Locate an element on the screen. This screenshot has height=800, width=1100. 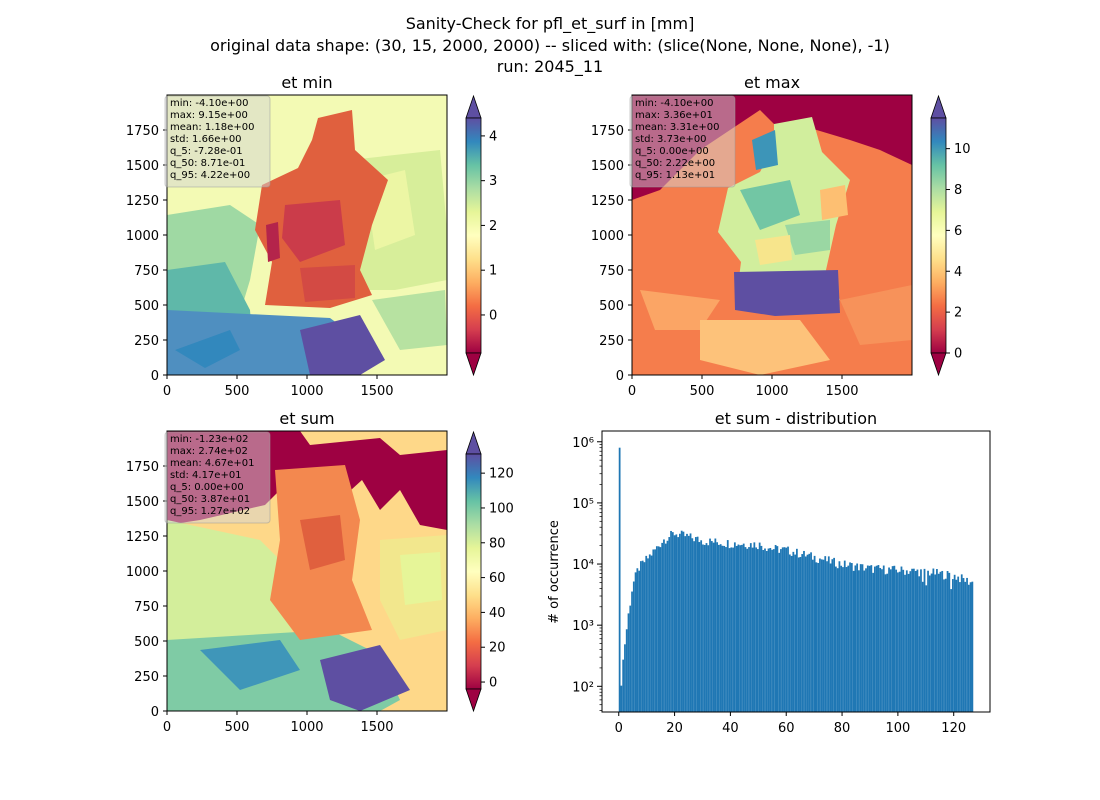
stats-line: q_50: 8.71e-01 is located at coordinates (207, 163).